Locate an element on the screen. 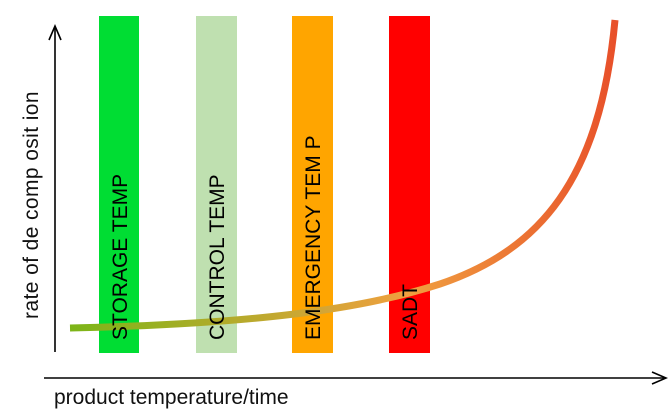  zone-bar-storage is located at coordinates (119, 184).